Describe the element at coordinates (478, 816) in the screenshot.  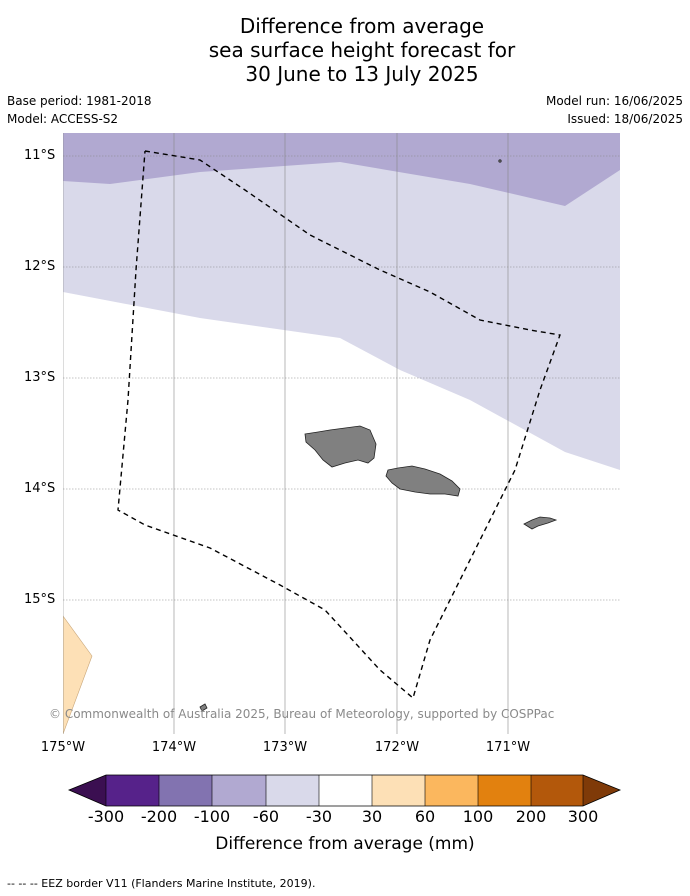
I see `colorbar-tick-label: 100` at that location.